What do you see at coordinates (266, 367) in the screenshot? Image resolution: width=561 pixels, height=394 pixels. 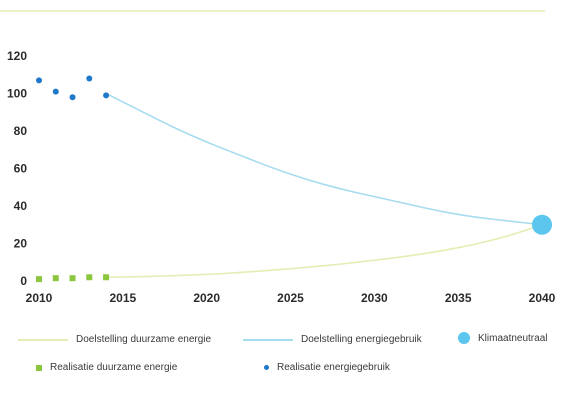 I see `dot-marker-icon` at bounding box center [266, 367].